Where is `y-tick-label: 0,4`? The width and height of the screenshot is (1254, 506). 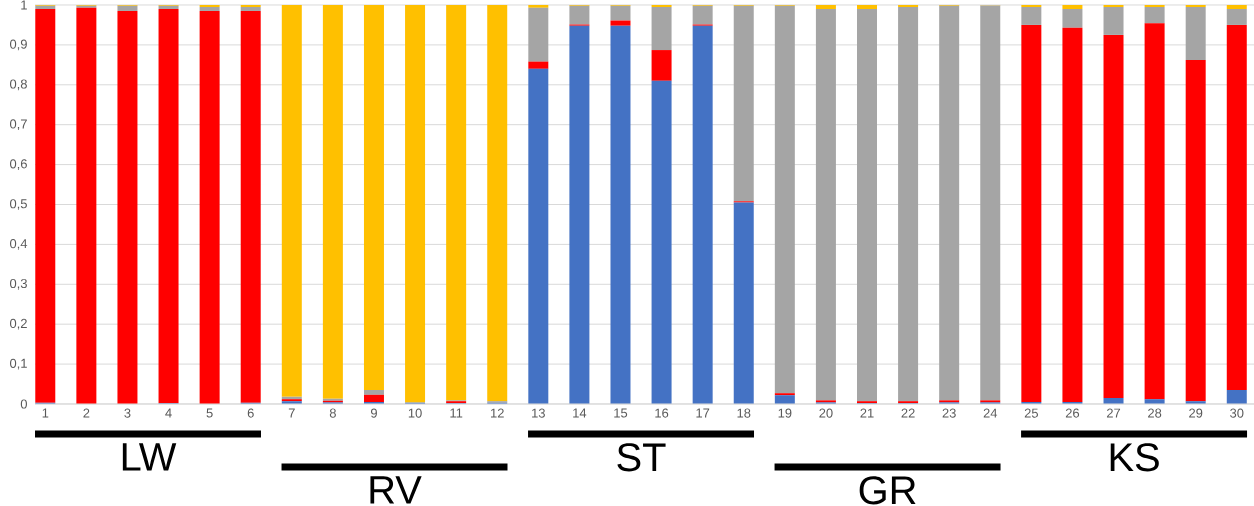
y-tick-label: 0,4 is located at coordinates (18, 244).